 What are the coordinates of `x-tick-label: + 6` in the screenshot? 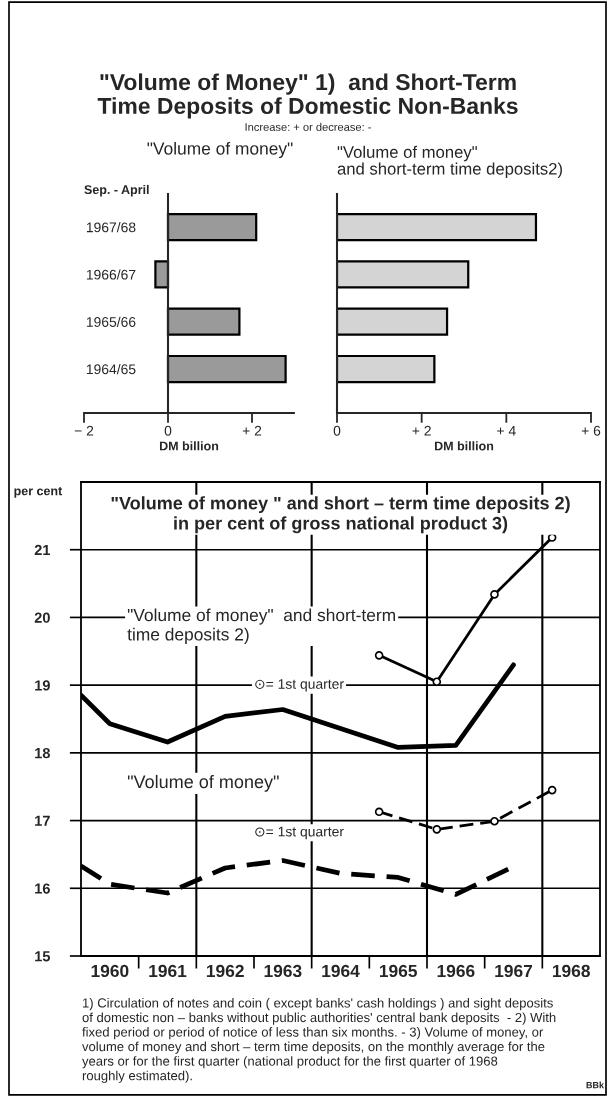 It's located at (591, 430).